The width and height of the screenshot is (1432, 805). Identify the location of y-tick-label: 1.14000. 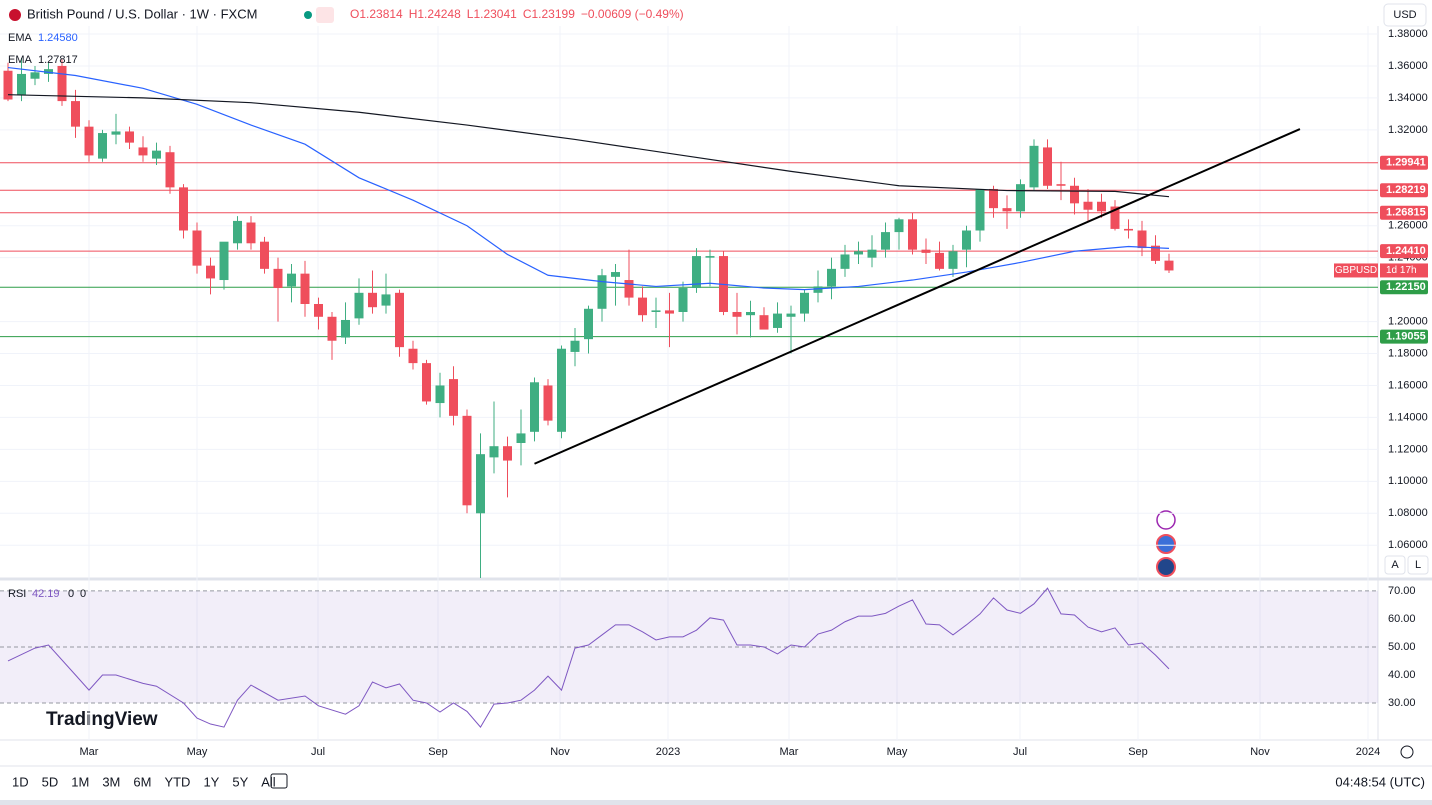
(1408, 417).